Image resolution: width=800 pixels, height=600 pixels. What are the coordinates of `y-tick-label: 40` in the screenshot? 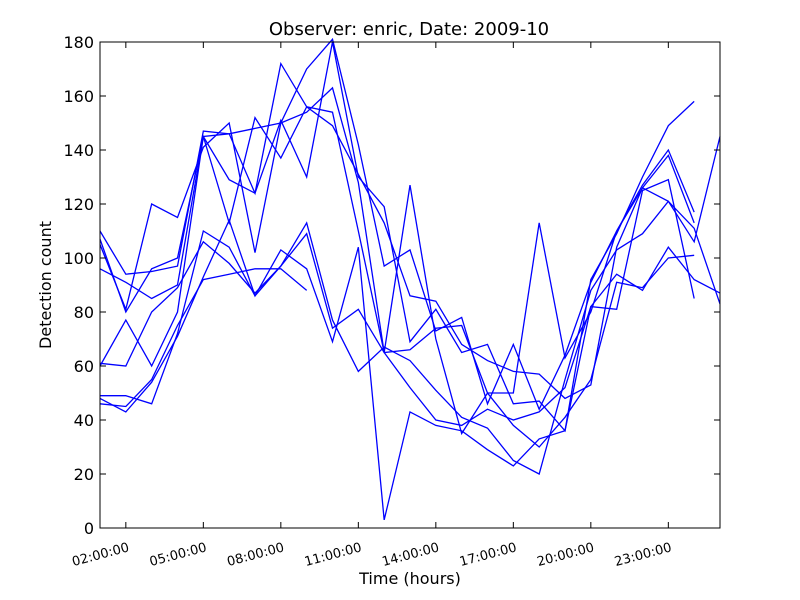 It's located at (84, 420).